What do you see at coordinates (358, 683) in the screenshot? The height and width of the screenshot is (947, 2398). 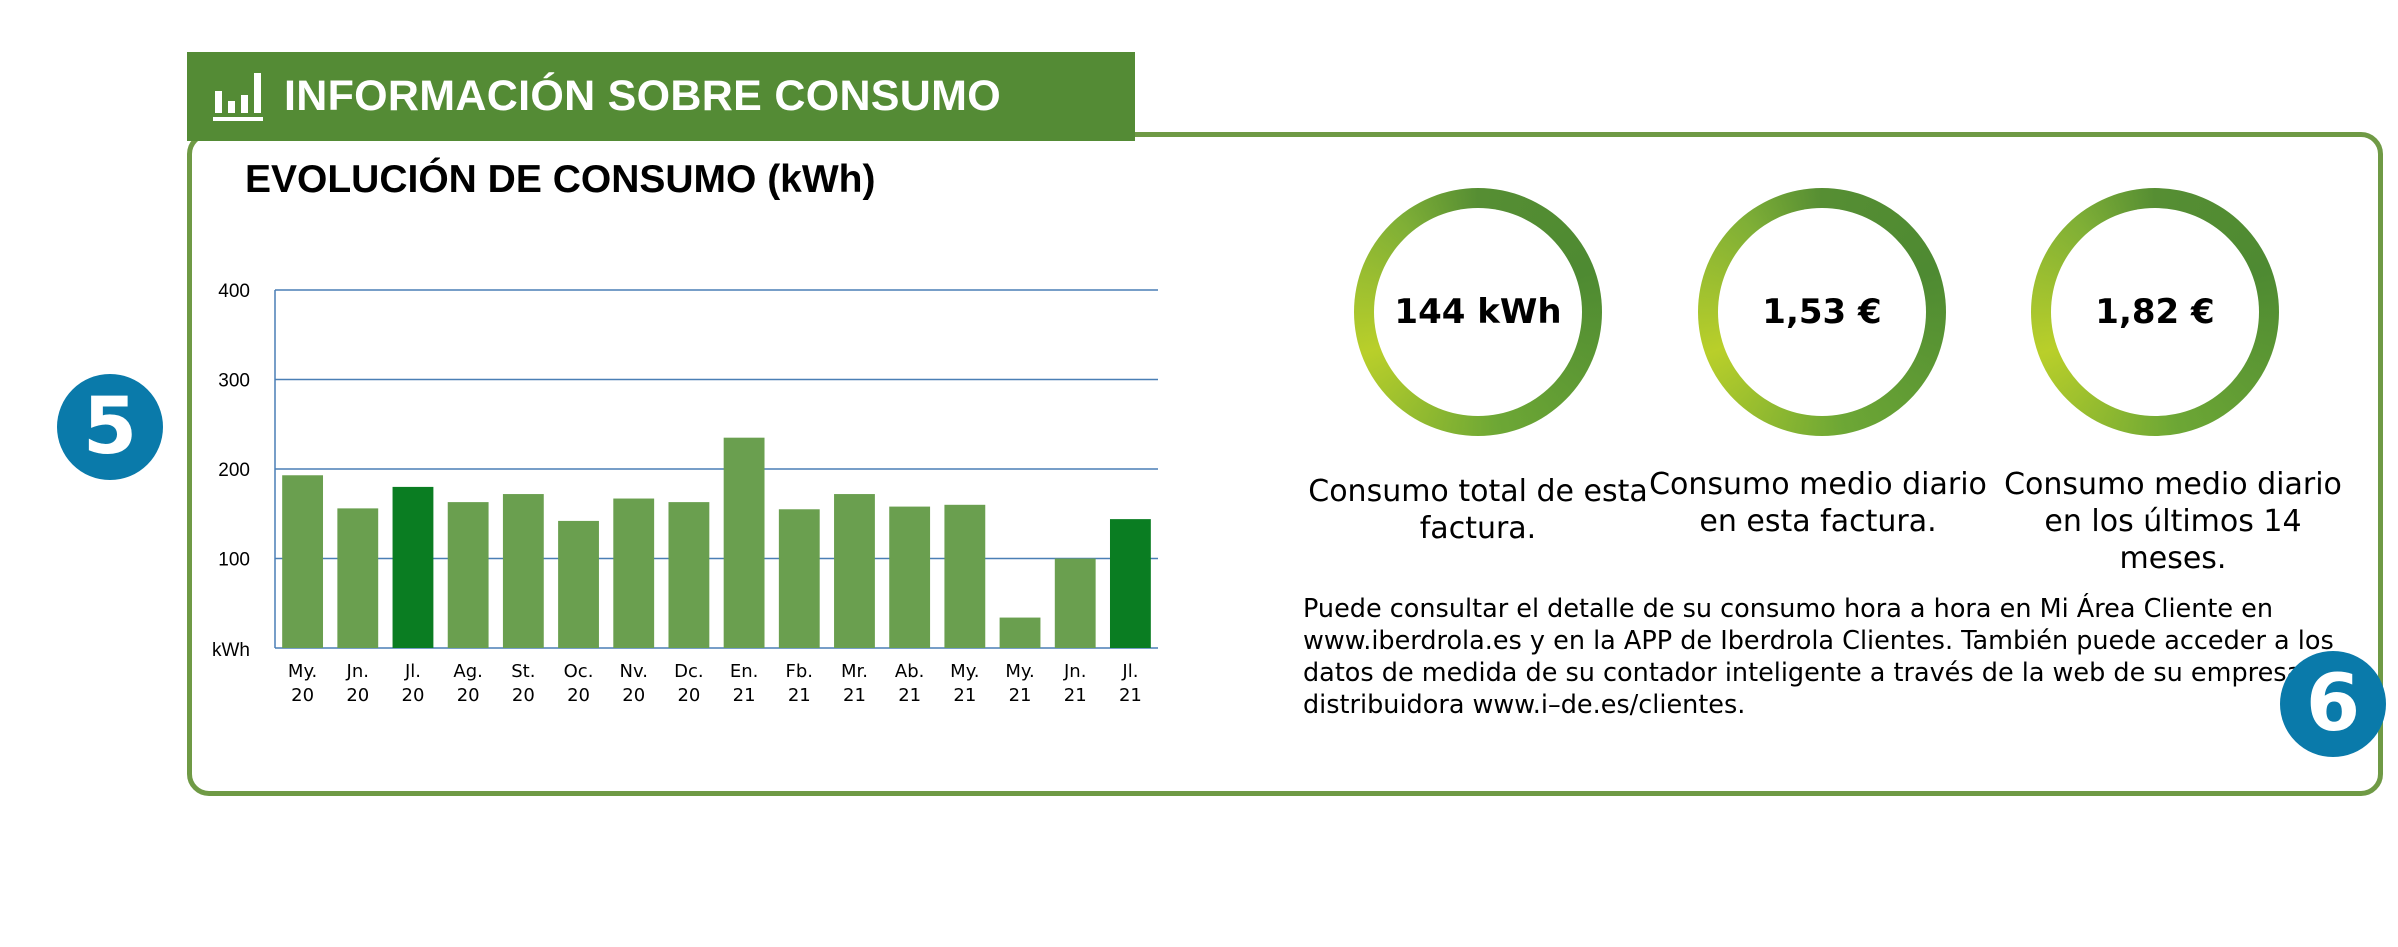 I see `x-tick-label: Jn. 20` at bounding box center [358, 683].